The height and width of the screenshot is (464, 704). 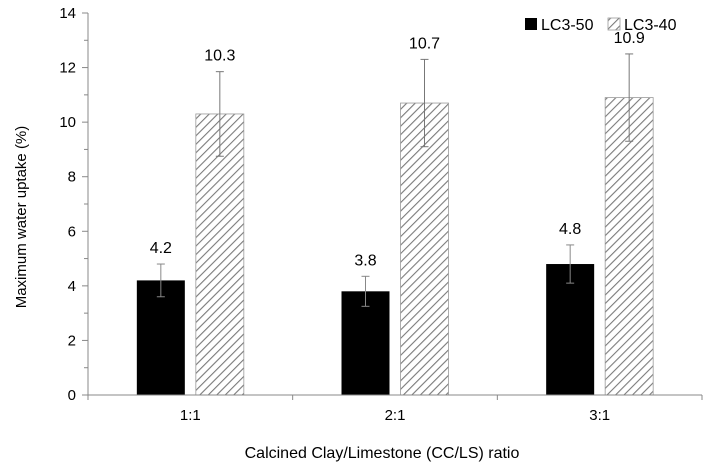 What do you see at coordinates (382, 453) in the screenshot?
I see `x-axis-title: Calcined Clay/Limestone (CC/LS) ratio` at bounding box center [382, 453].